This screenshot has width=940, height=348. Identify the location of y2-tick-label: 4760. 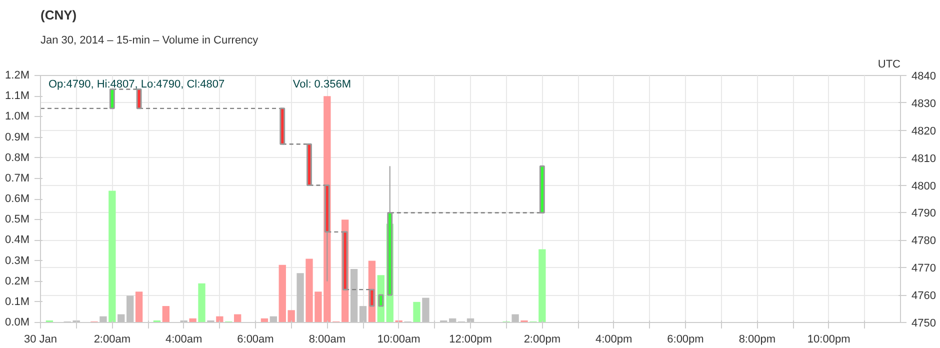
(924, 296).